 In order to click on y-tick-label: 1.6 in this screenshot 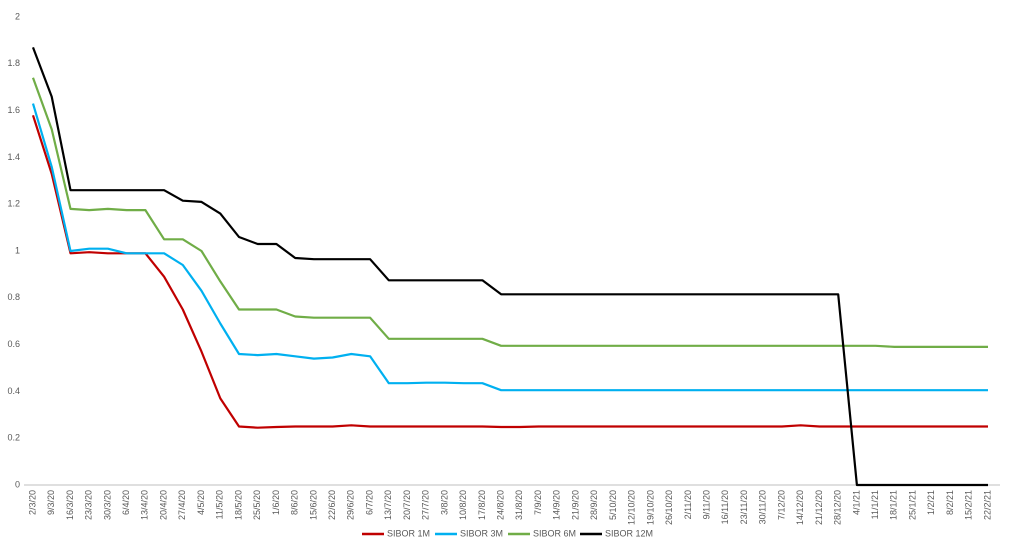, I will do `click(13, 110)`.